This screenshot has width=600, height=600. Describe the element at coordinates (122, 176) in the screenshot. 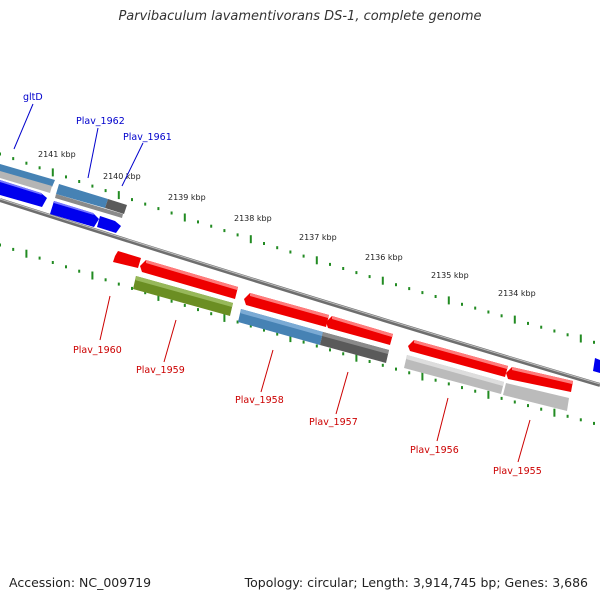

I see `scale-label-2140: 2140 kbp` at that location.